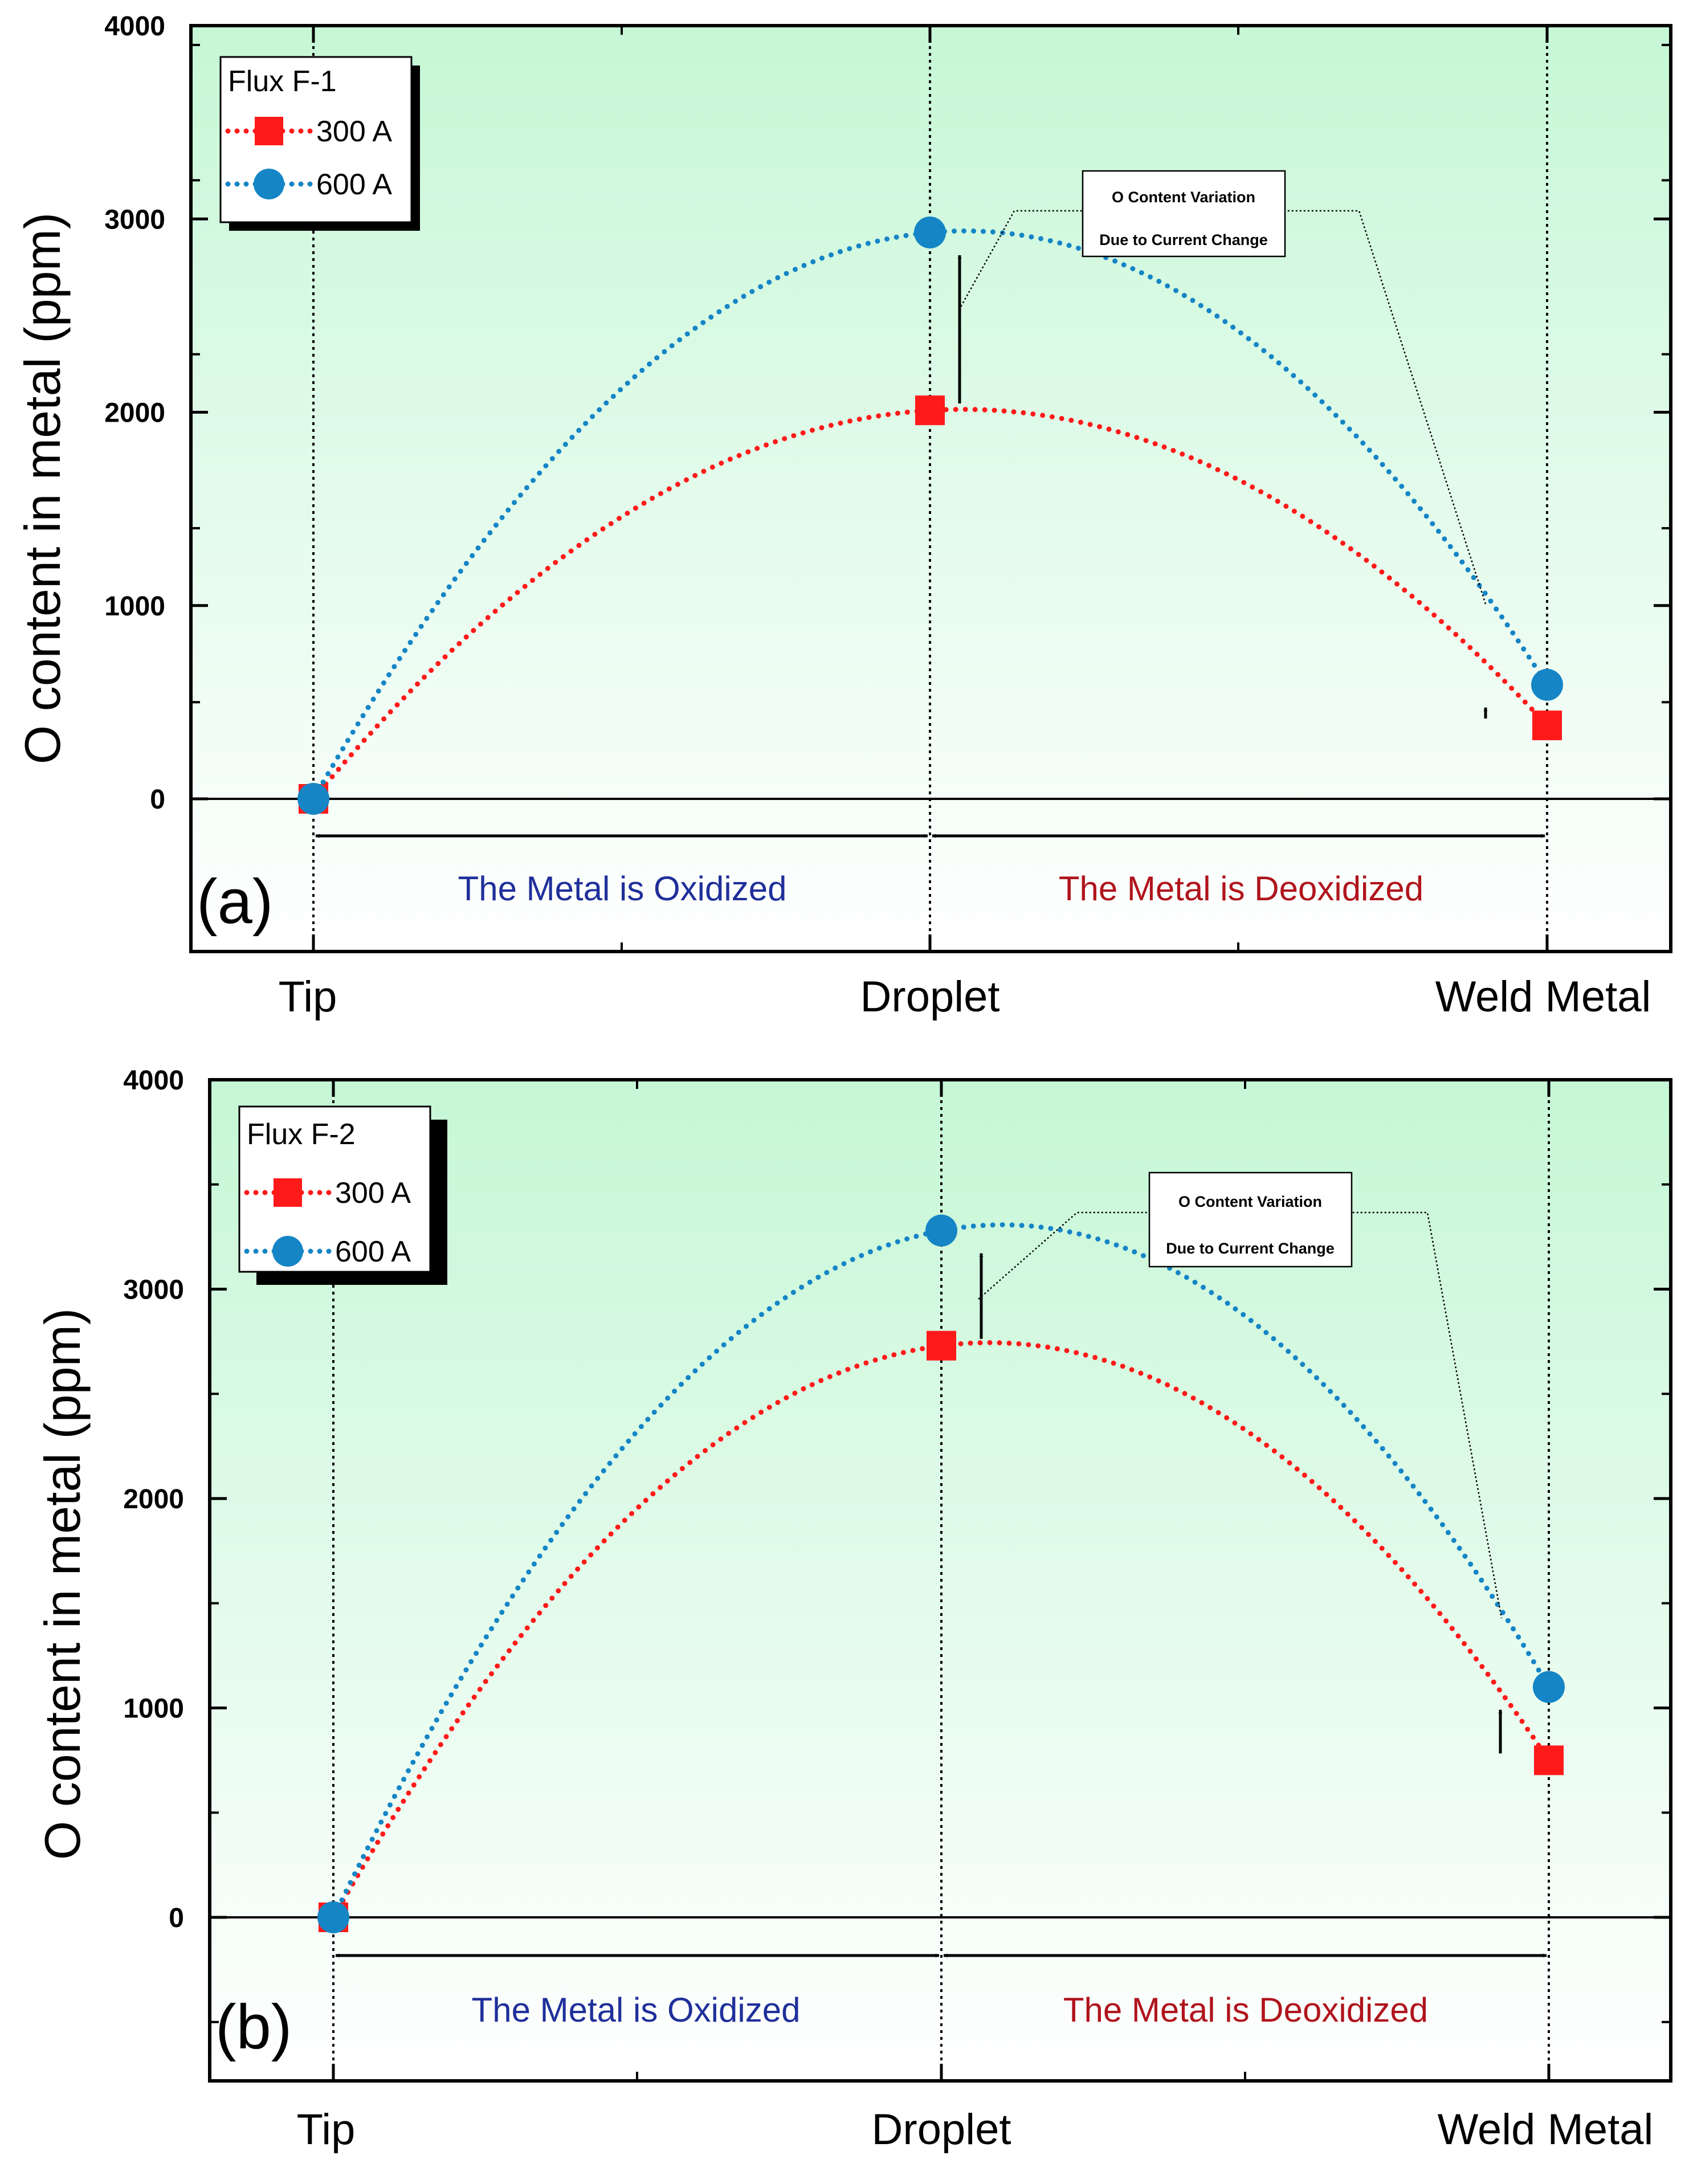 The image size is (1685, 2184). Describe the element at coordinates (235, 902) in the screenshot. I see `panel-letter: (a)` at that location.